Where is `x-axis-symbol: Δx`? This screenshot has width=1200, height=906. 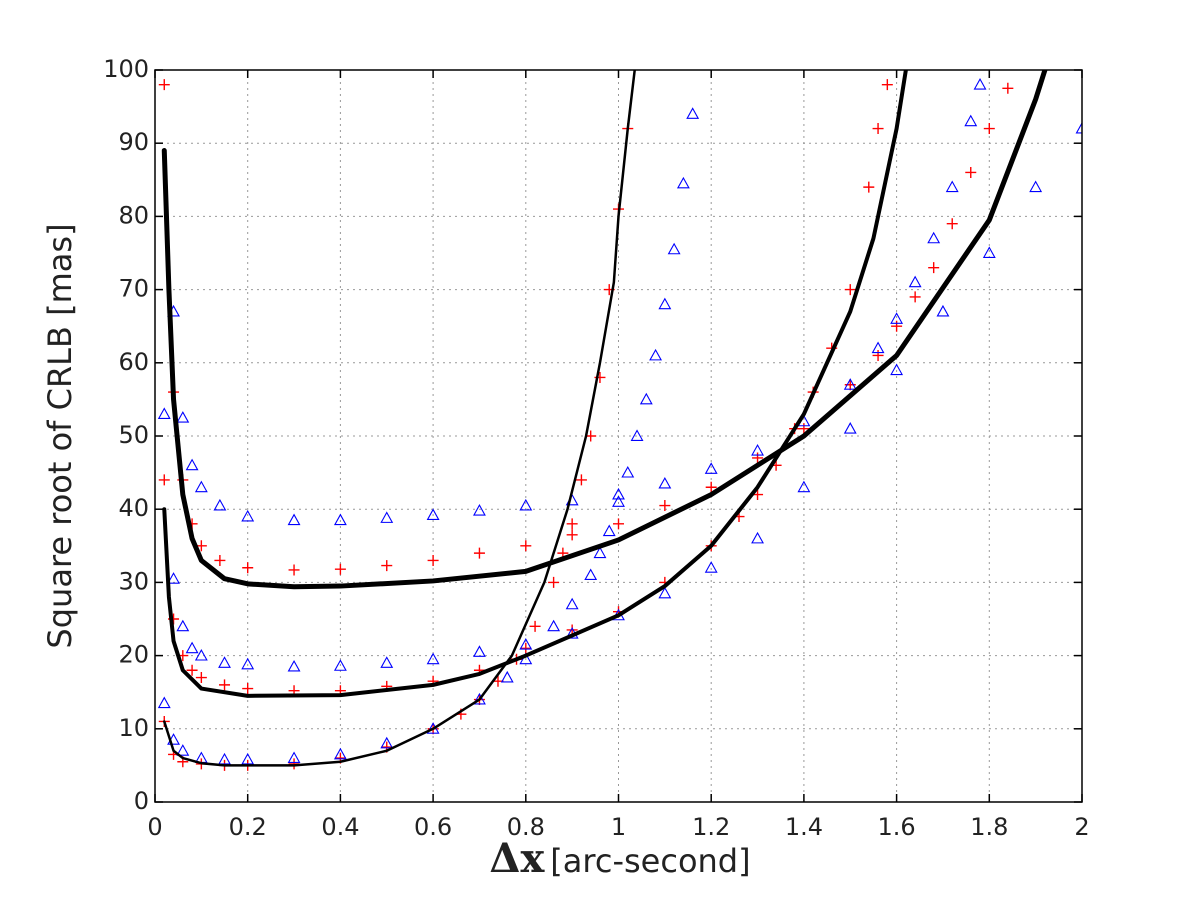 x-axis-symbol: Δx is located at coordinates (517, 858).